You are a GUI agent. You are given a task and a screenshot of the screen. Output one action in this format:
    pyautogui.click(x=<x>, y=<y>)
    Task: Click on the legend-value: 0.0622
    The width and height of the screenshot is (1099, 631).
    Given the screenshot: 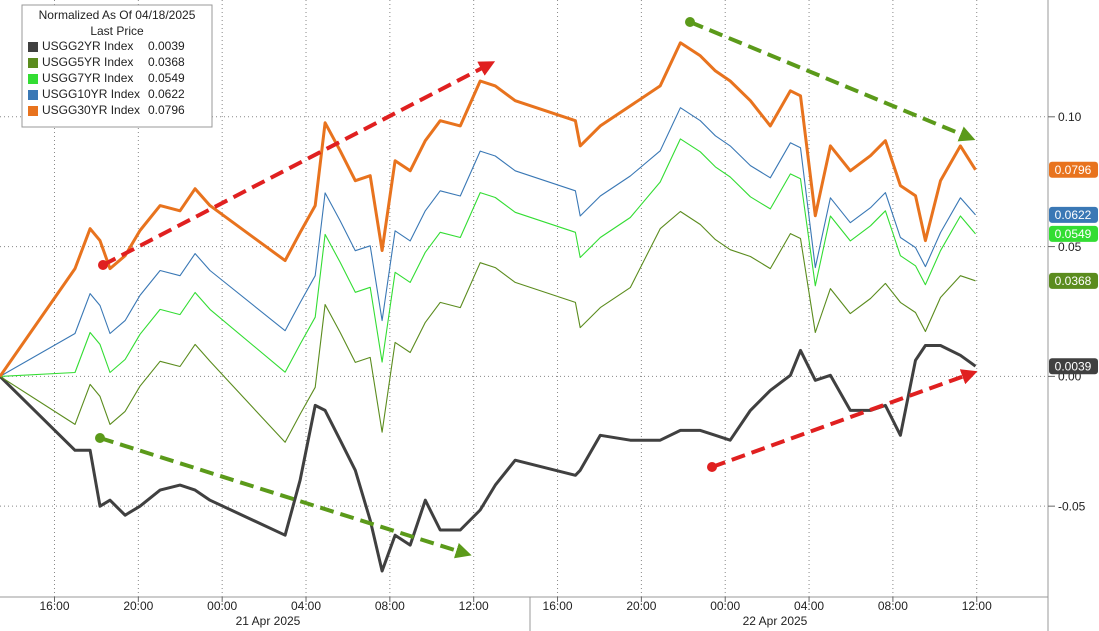 What is the action you would take?
    pyautogui.click(x=166, y=94)
    